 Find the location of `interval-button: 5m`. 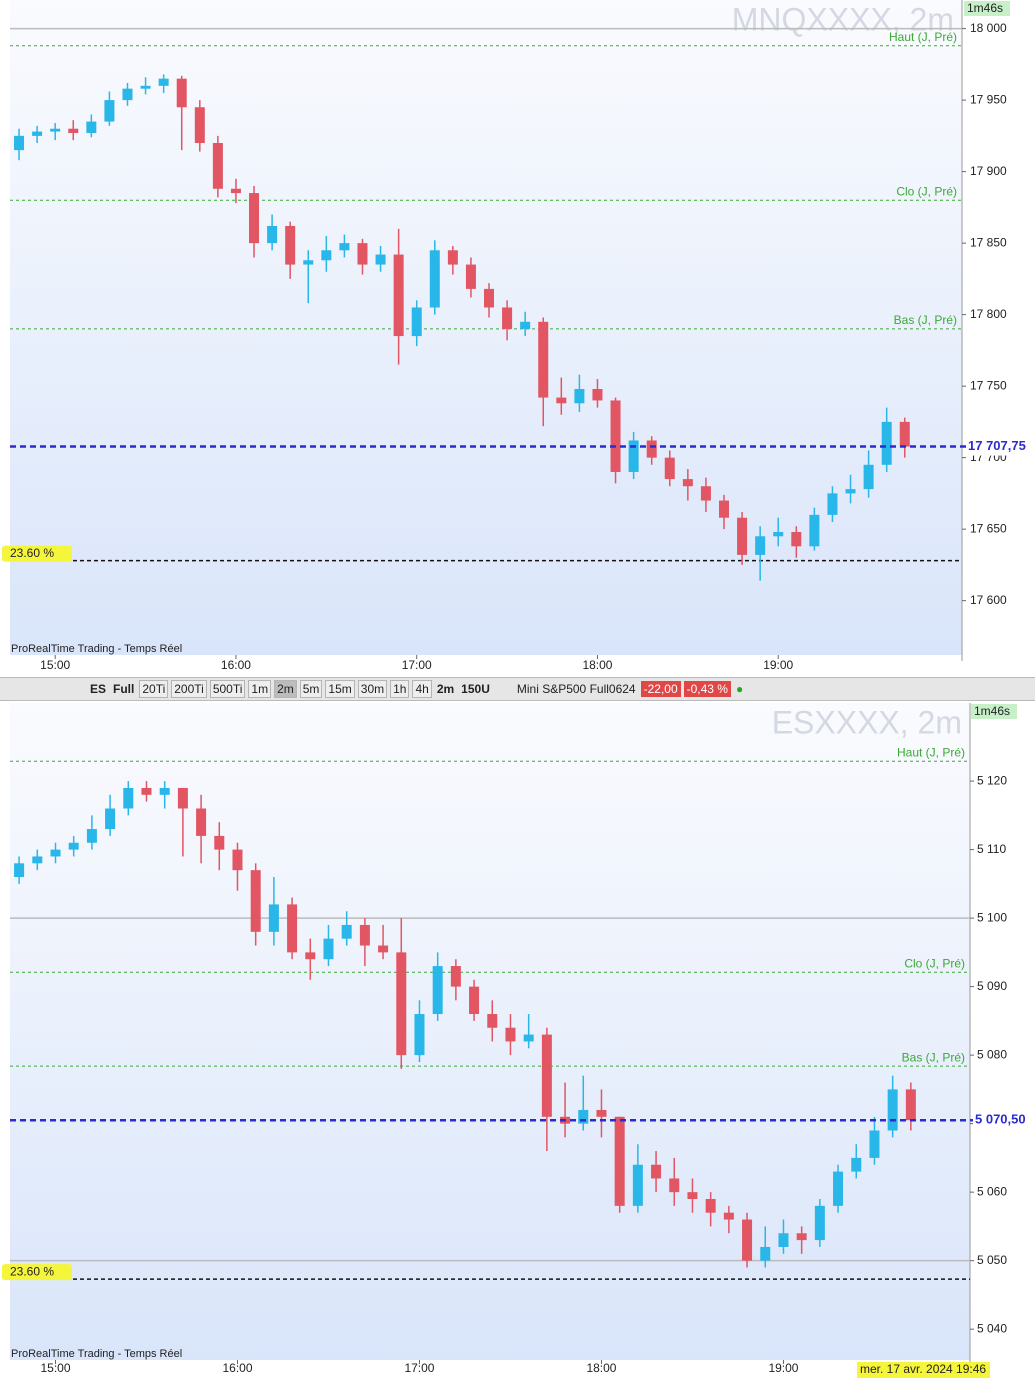

interval-button: 5m is located at coordinates (311, 689).